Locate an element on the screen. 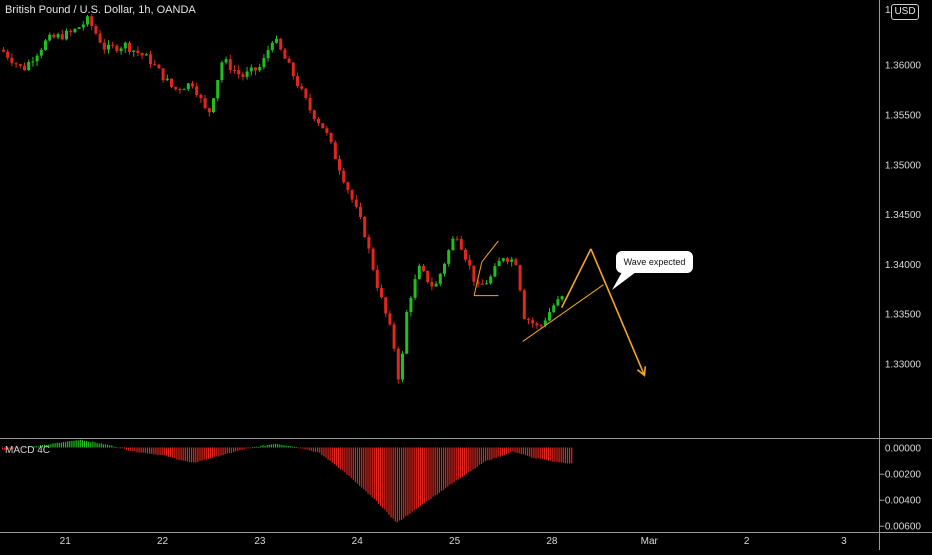 This screenshot has width=932, height=555. flag-left-line is located at coordinates (478, 278).